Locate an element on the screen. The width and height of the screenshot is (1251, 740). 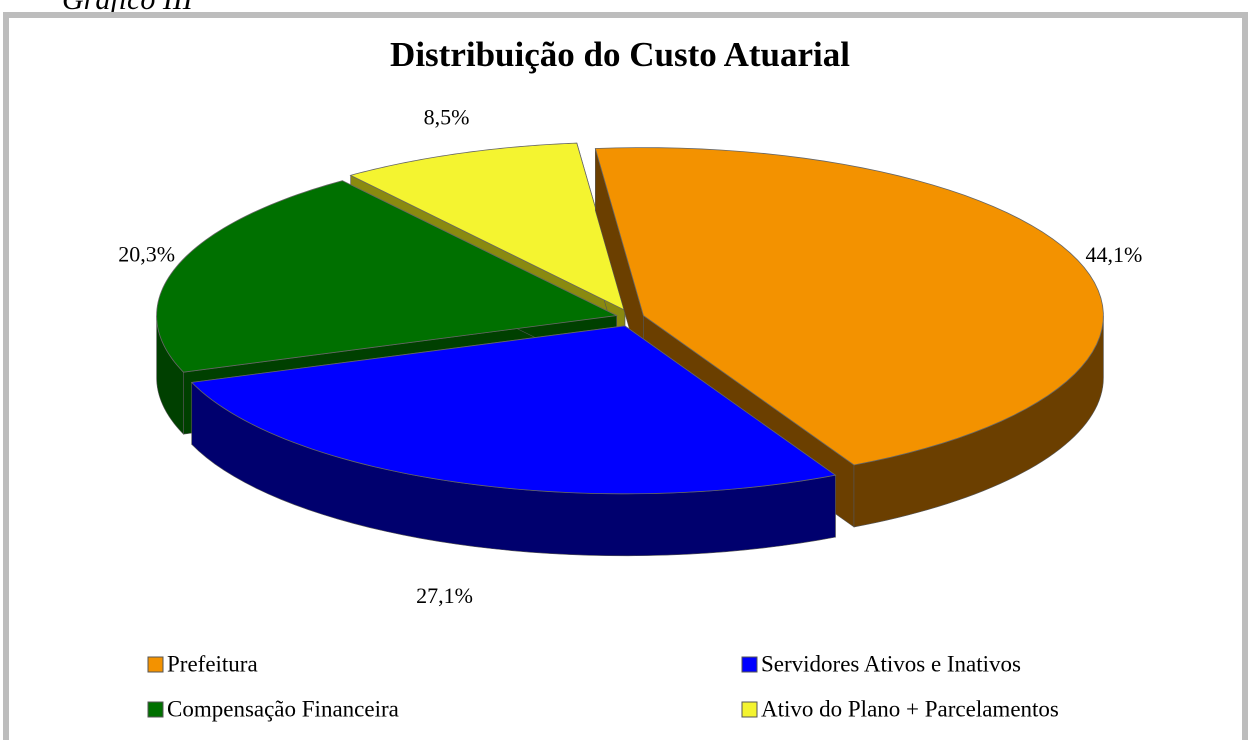
caption: Gráfico III is located at coordinates (128, 8).